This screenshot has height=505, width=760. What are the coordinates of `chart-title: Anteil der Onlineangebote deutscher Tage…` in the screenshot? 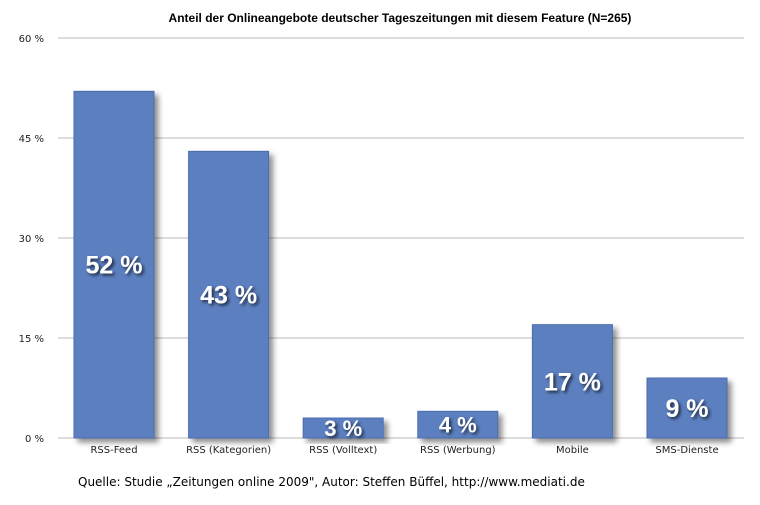 It's located at (400, 18).